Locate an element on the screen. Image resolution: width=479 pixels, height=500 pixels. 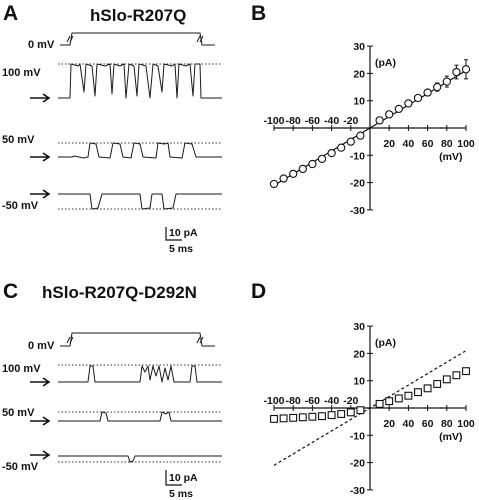
panel-a-protocol-label: 0 mV is located at coordinates (41, 45).